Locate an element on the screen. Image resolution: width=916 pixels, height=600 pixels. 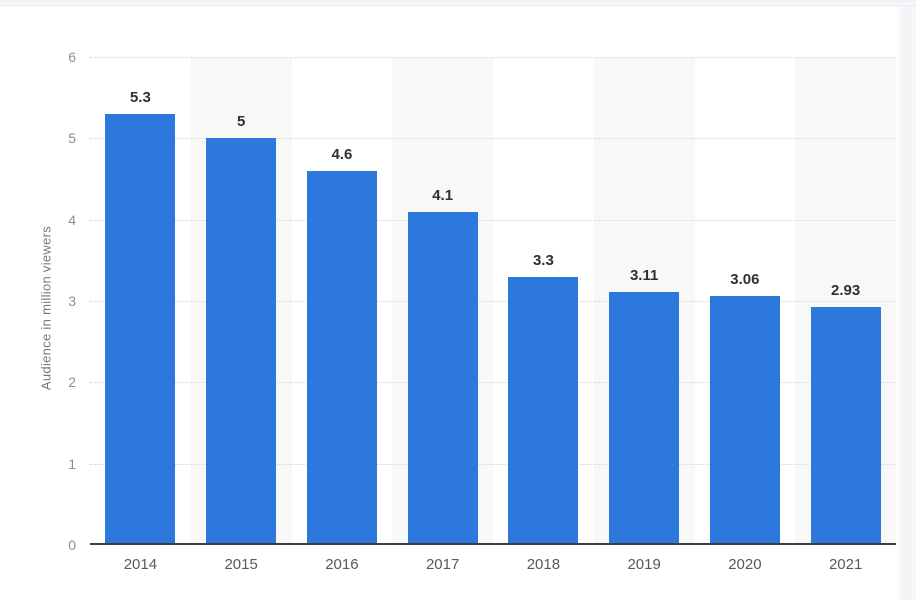
bar-2018 is located at coordinates (543, 410).